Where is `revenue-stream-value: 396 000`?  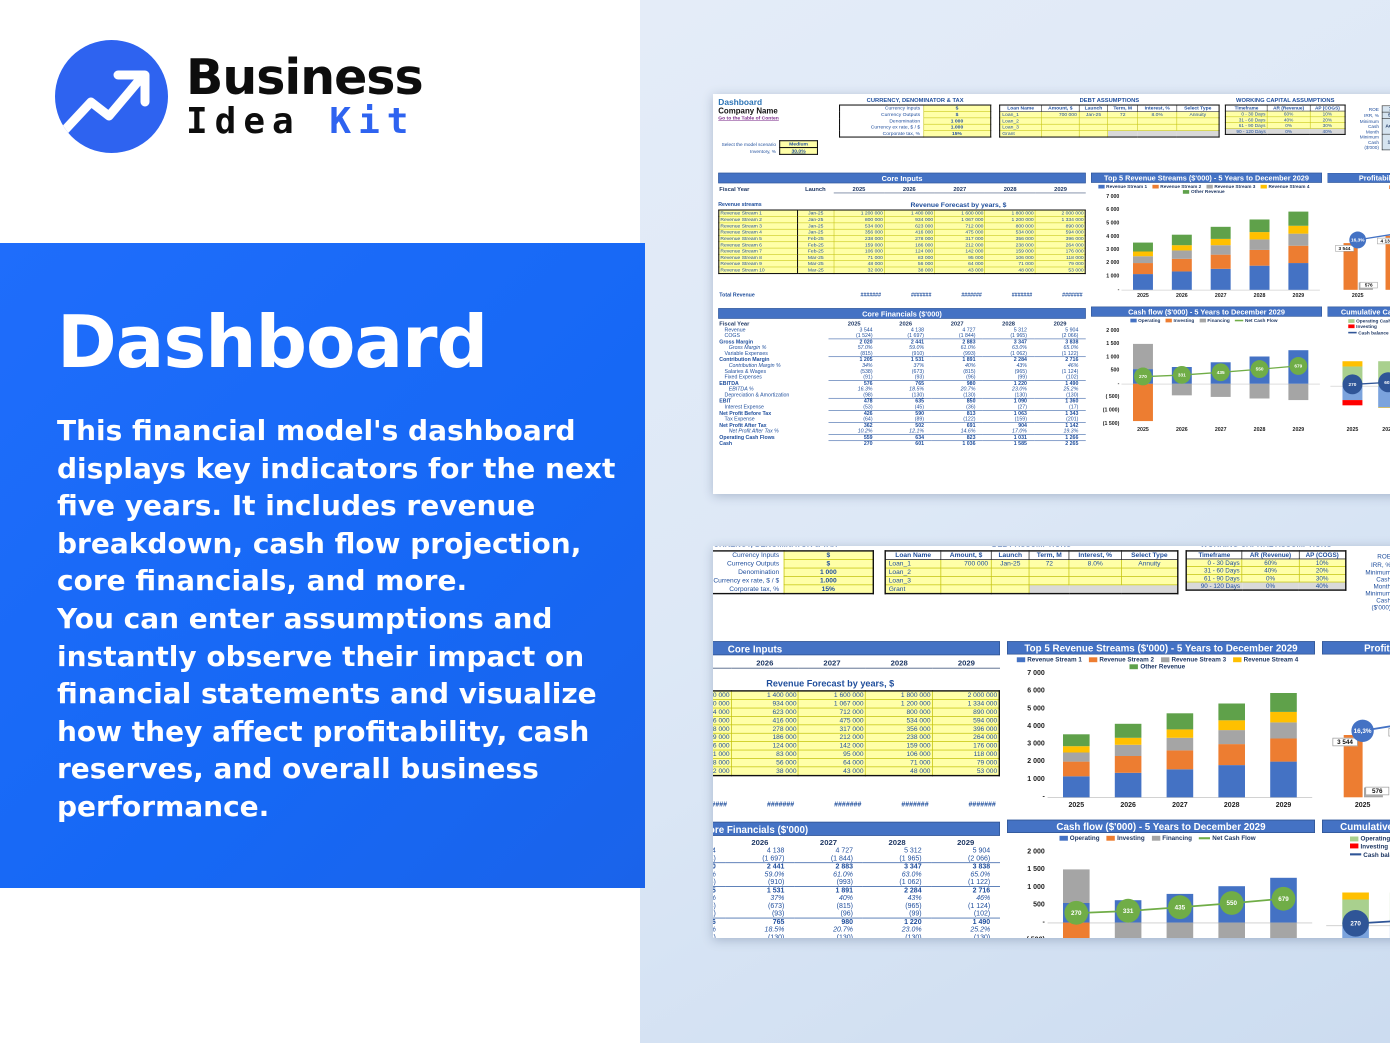
revenue-stream-value: 396 000 is located at coordinates (965, 729).